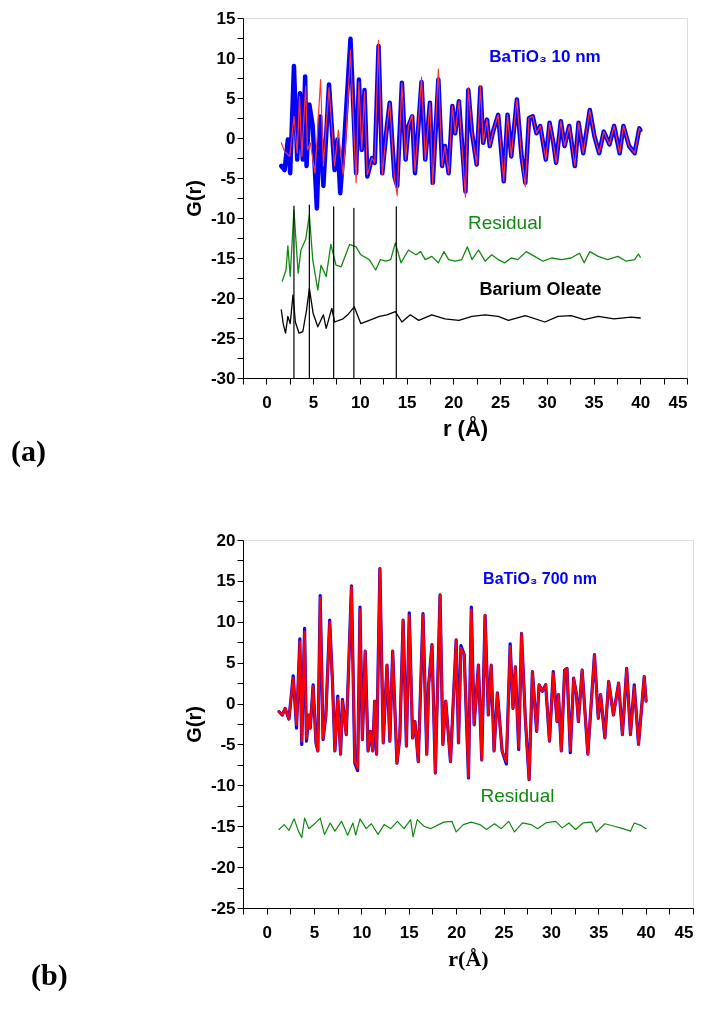 Image resolution: width=707 pixels, height=1018 pixels. Describe the element at coordinates (465, 427) in the screenshot. I see `x-axis-title: r (Å)` at that location.